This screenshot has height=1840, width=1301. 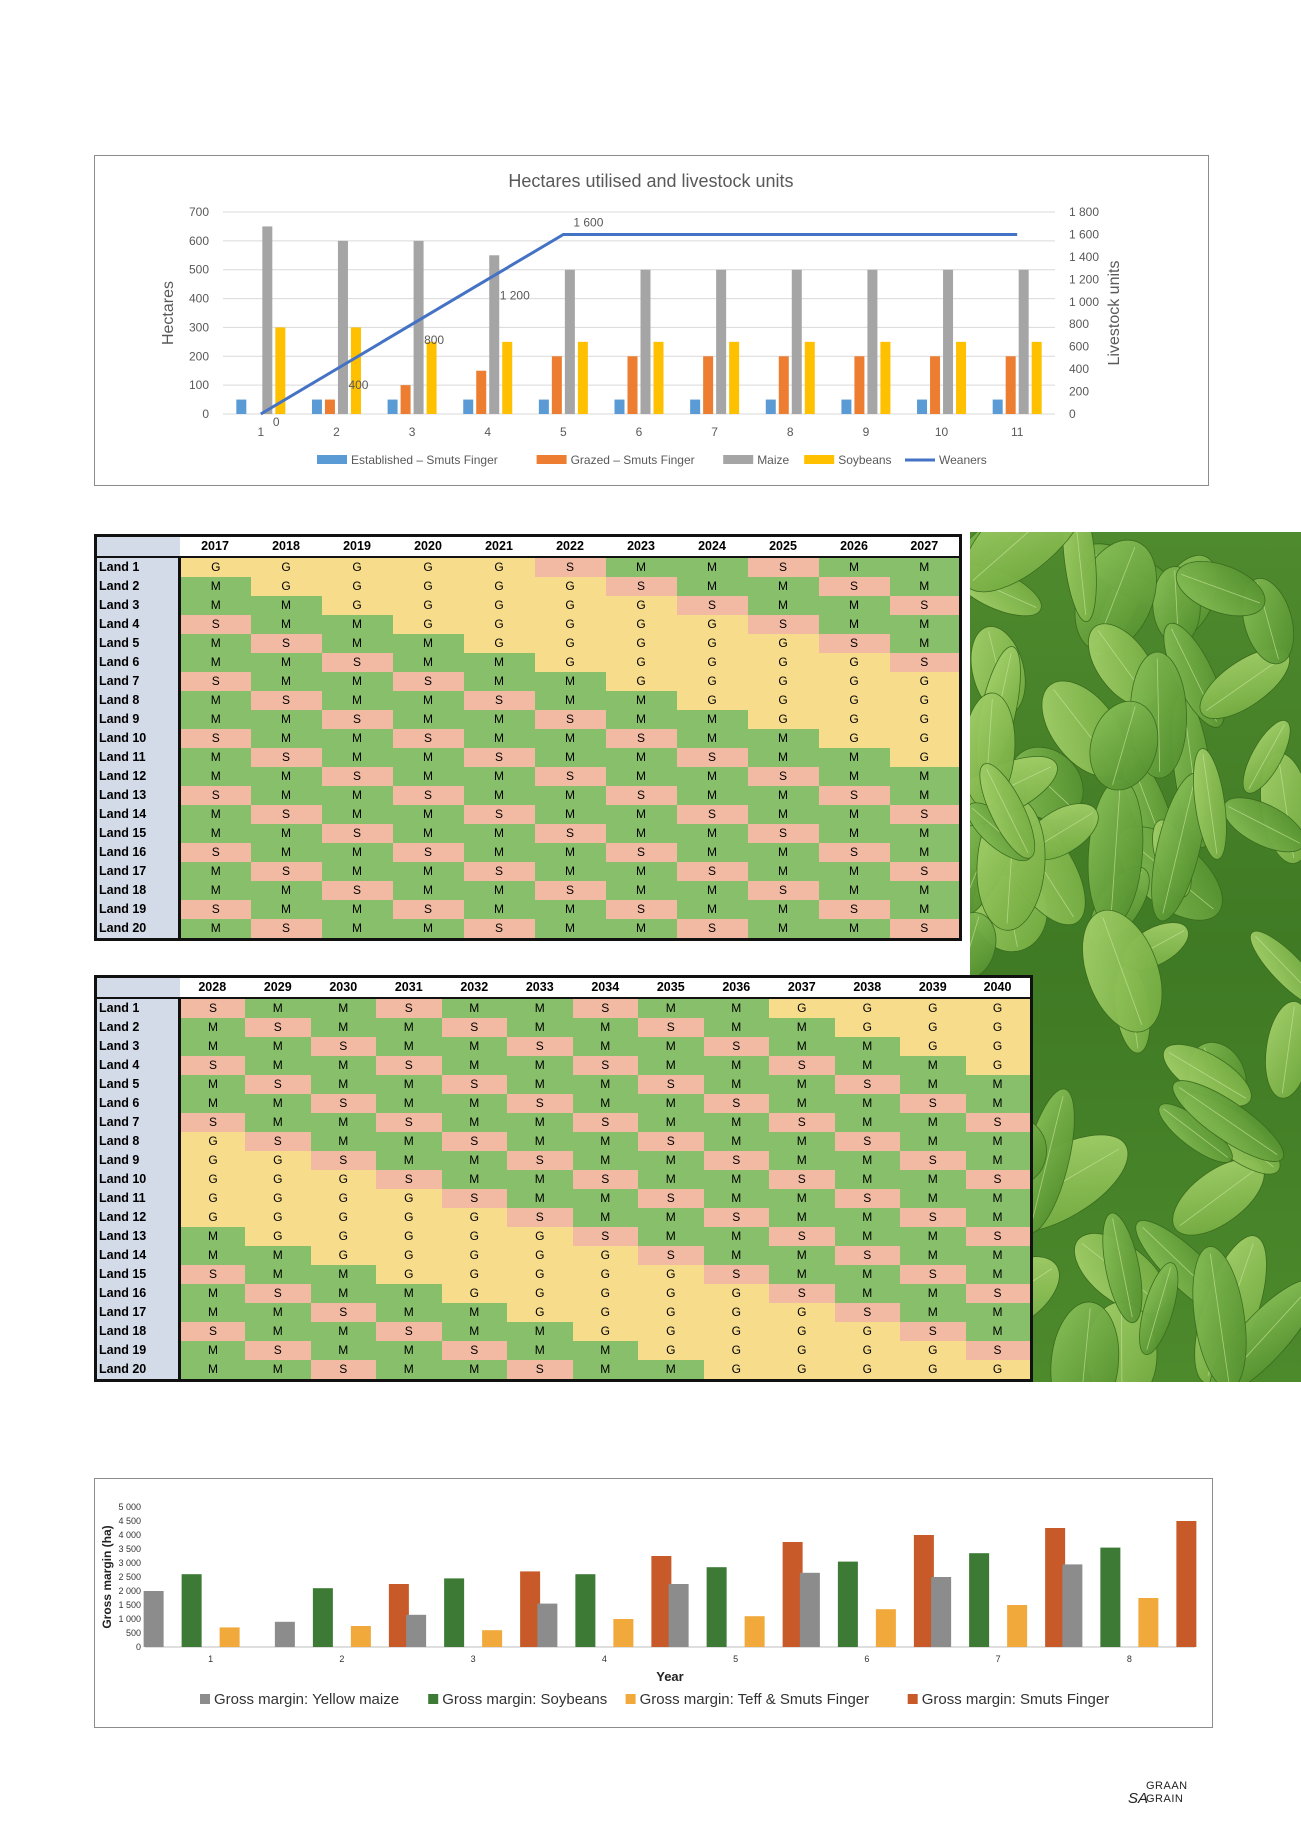 What do you see at coordinates (755, 1699) in the screenshot?
I see `legend-label: Gross margin: Teff & Smuts Finger` at bounding box center [755, 1699].